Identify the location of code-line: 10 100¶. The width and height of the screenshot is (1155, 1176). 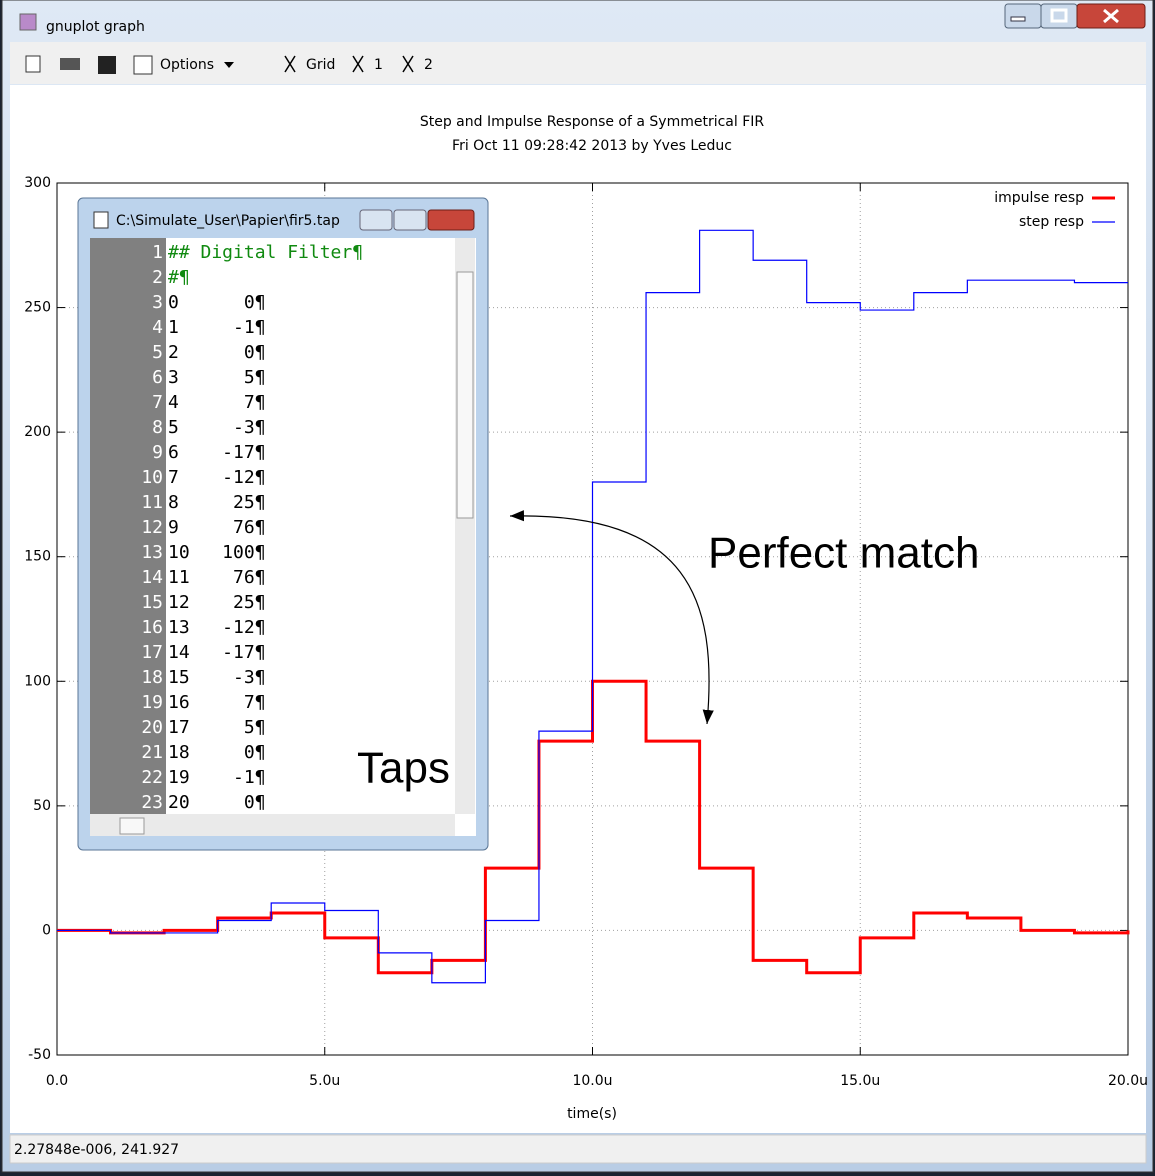
(217, 552).